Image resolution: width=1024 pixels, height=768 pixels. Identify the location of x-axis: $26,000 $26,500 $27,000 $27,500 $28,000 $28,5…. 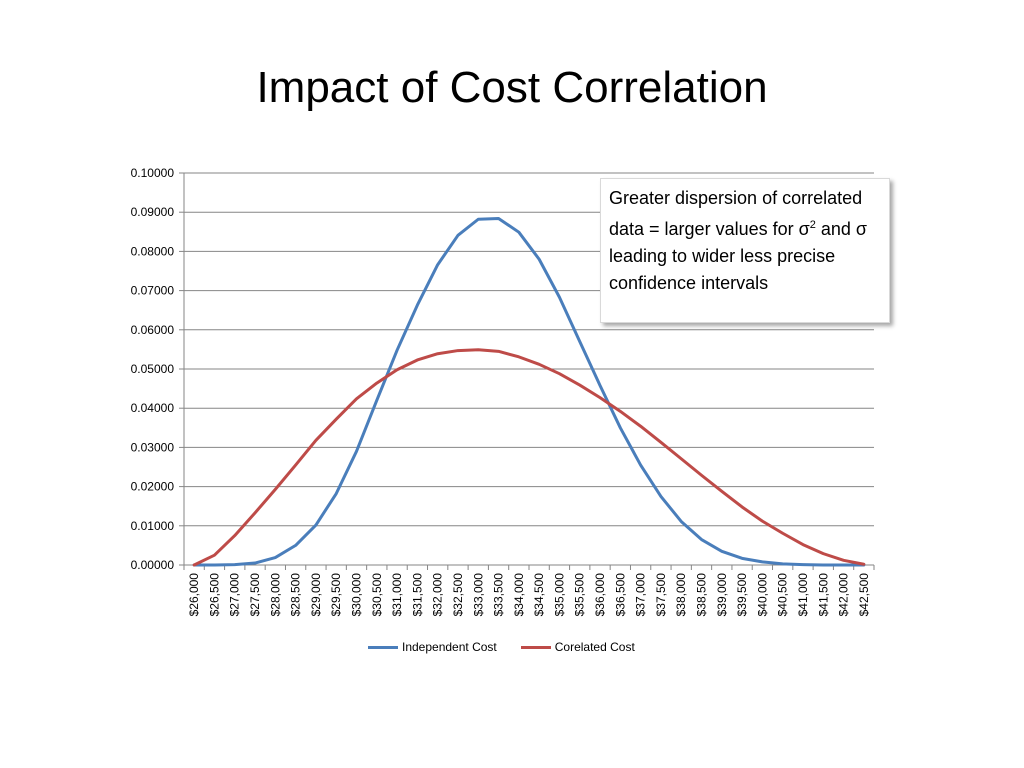
(529, 590).